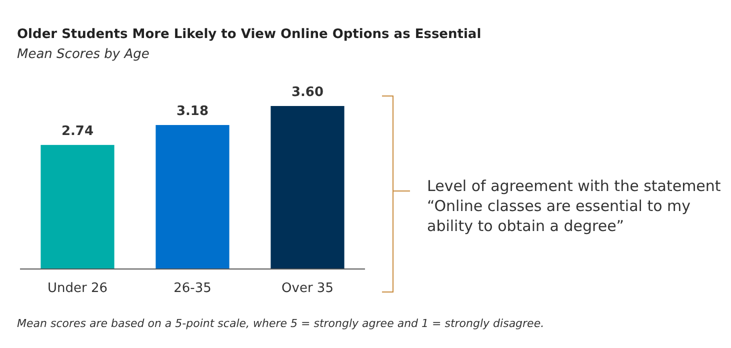  What do you see at coordinates (308, 288) in the screenshot?
I see `x-tick-label: Over 35` at bounding box center [308, 288].